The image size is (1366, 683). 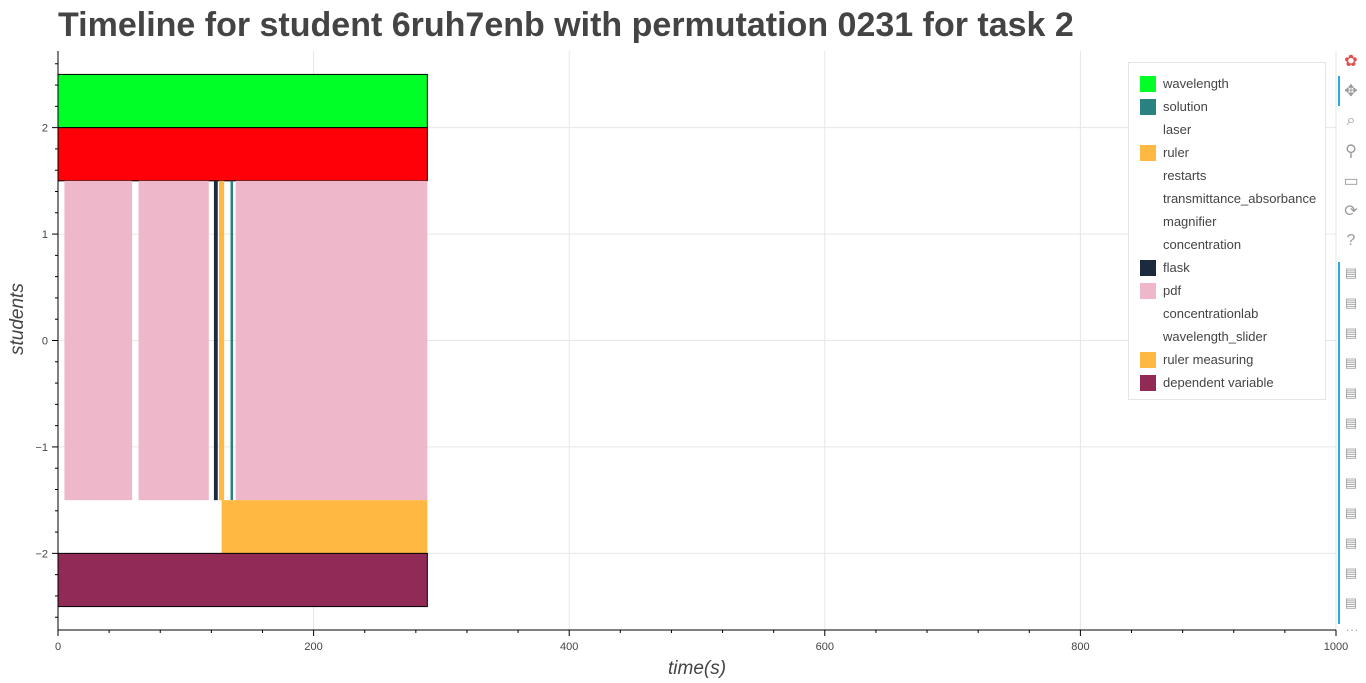 What do you see at coordinates (1351, 61) in the screenshot?
I see `bokeh-logo-icon: ✿` at bounding box center [1351, 61].